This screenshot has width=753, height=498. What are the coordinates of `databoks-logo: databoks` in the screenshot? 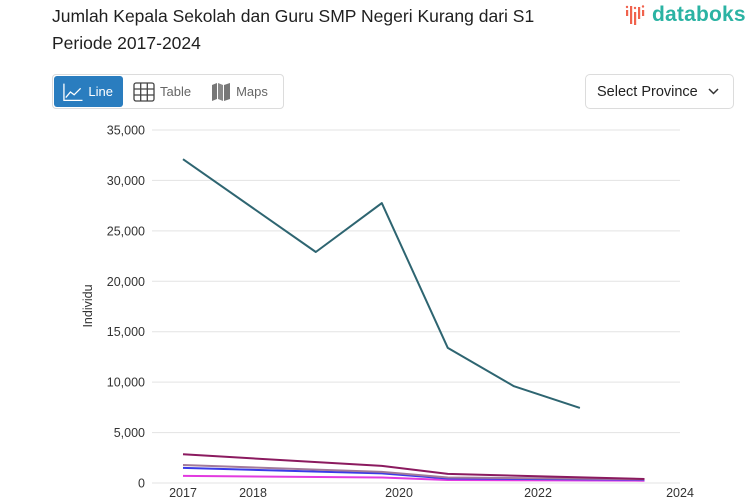 It's located at (685, 15).